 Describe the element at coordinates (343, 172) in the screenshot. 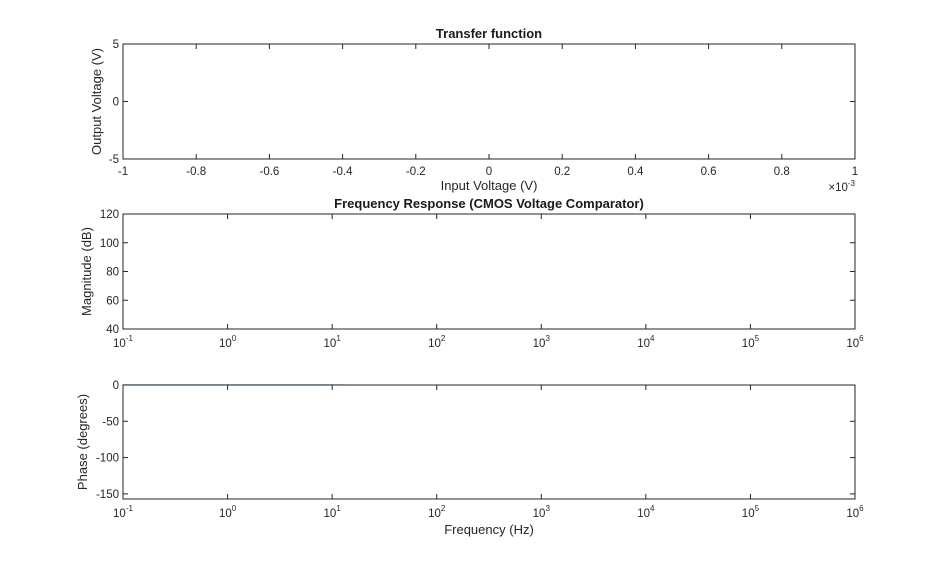

I see `x-tick-label: -0.4` at that location.